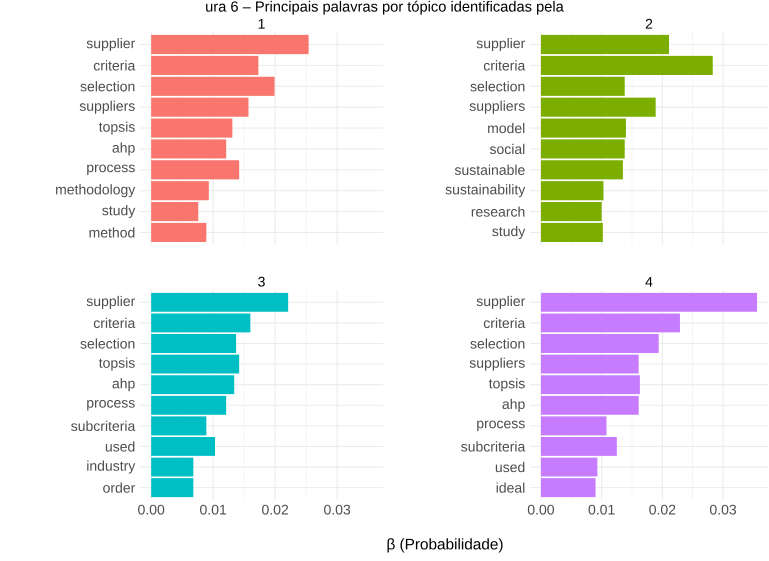 The image size is (769, 561). I want to click on chart-title: 1, so click(261, 24).